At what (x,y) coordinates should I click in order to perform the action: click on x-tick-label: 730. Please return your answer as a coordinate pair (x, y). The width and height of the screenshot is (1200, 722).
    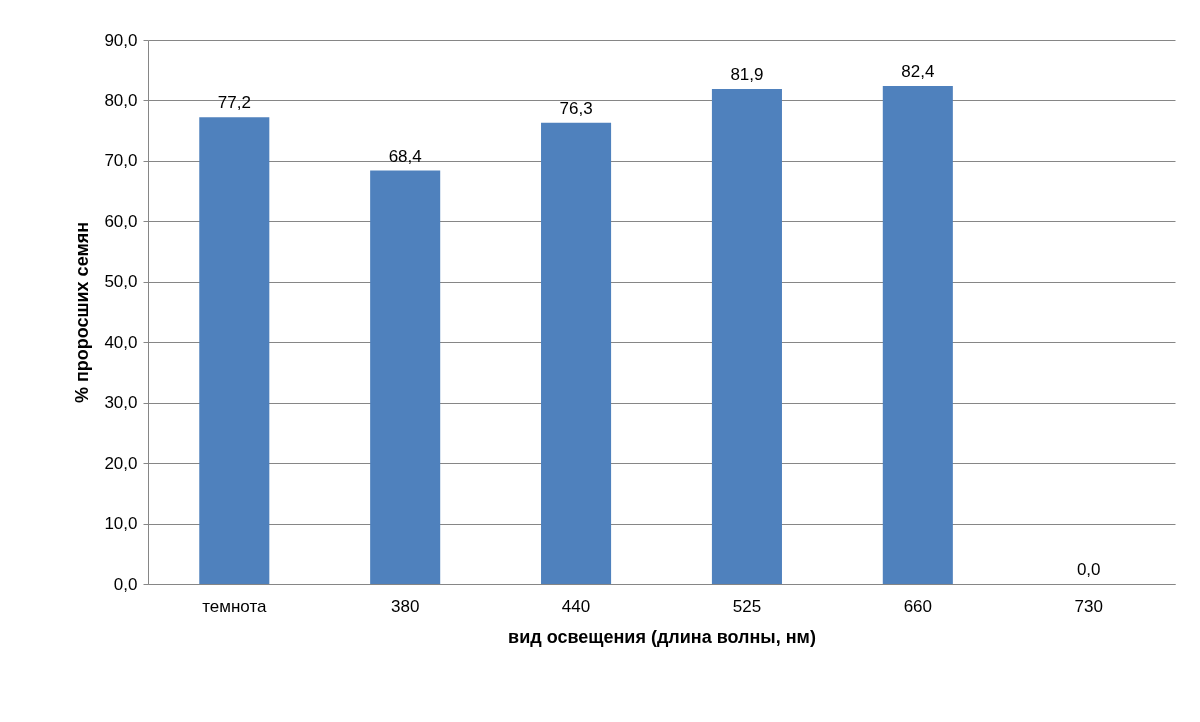
    Looking at the image, I should click on (1088, 606).